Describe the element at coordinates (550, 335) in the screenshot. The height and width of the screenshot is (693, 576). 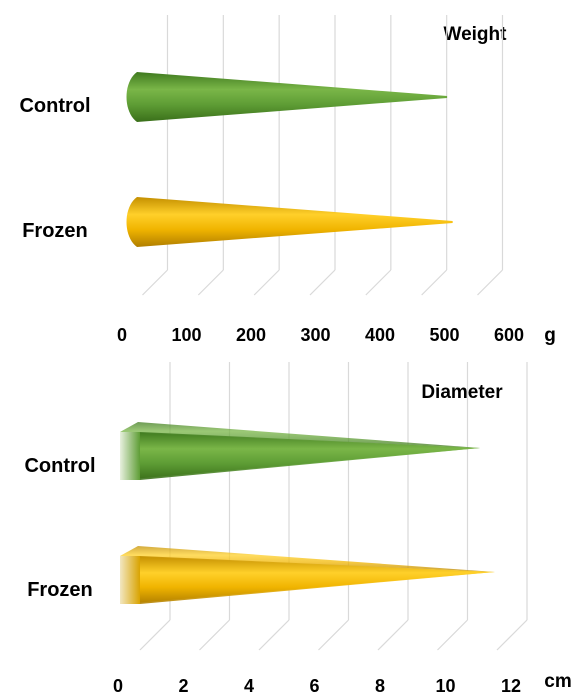
I see `weight-unit-label: g` at that location.